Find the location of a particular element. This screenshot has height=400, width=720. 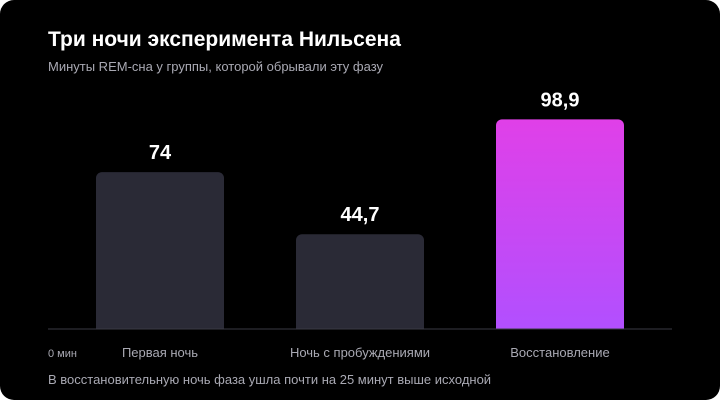

bar-value-label: 98,9 is located at coordinates (560, 100).